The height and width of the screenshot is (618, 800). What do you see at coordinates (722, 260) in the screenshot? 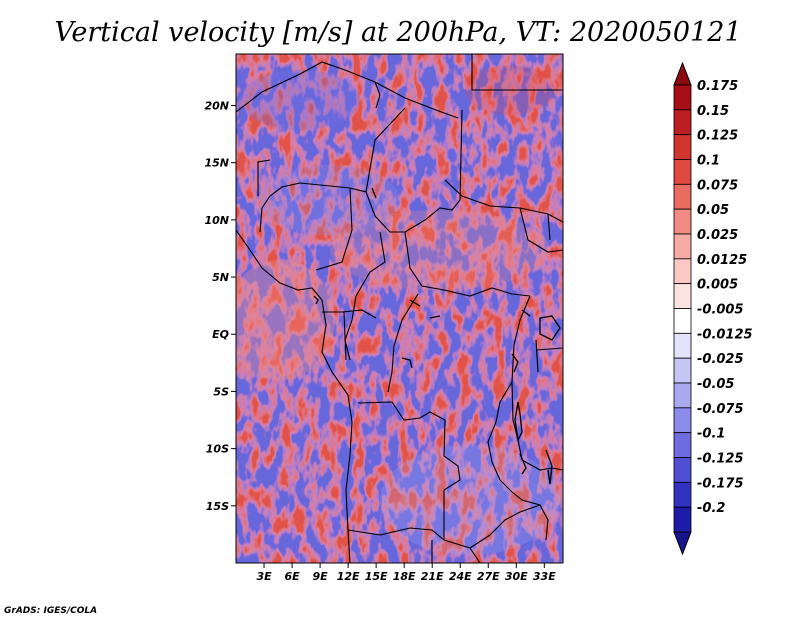
I see `colorbar-label: 0.0125` at bounding box center [722, 260].